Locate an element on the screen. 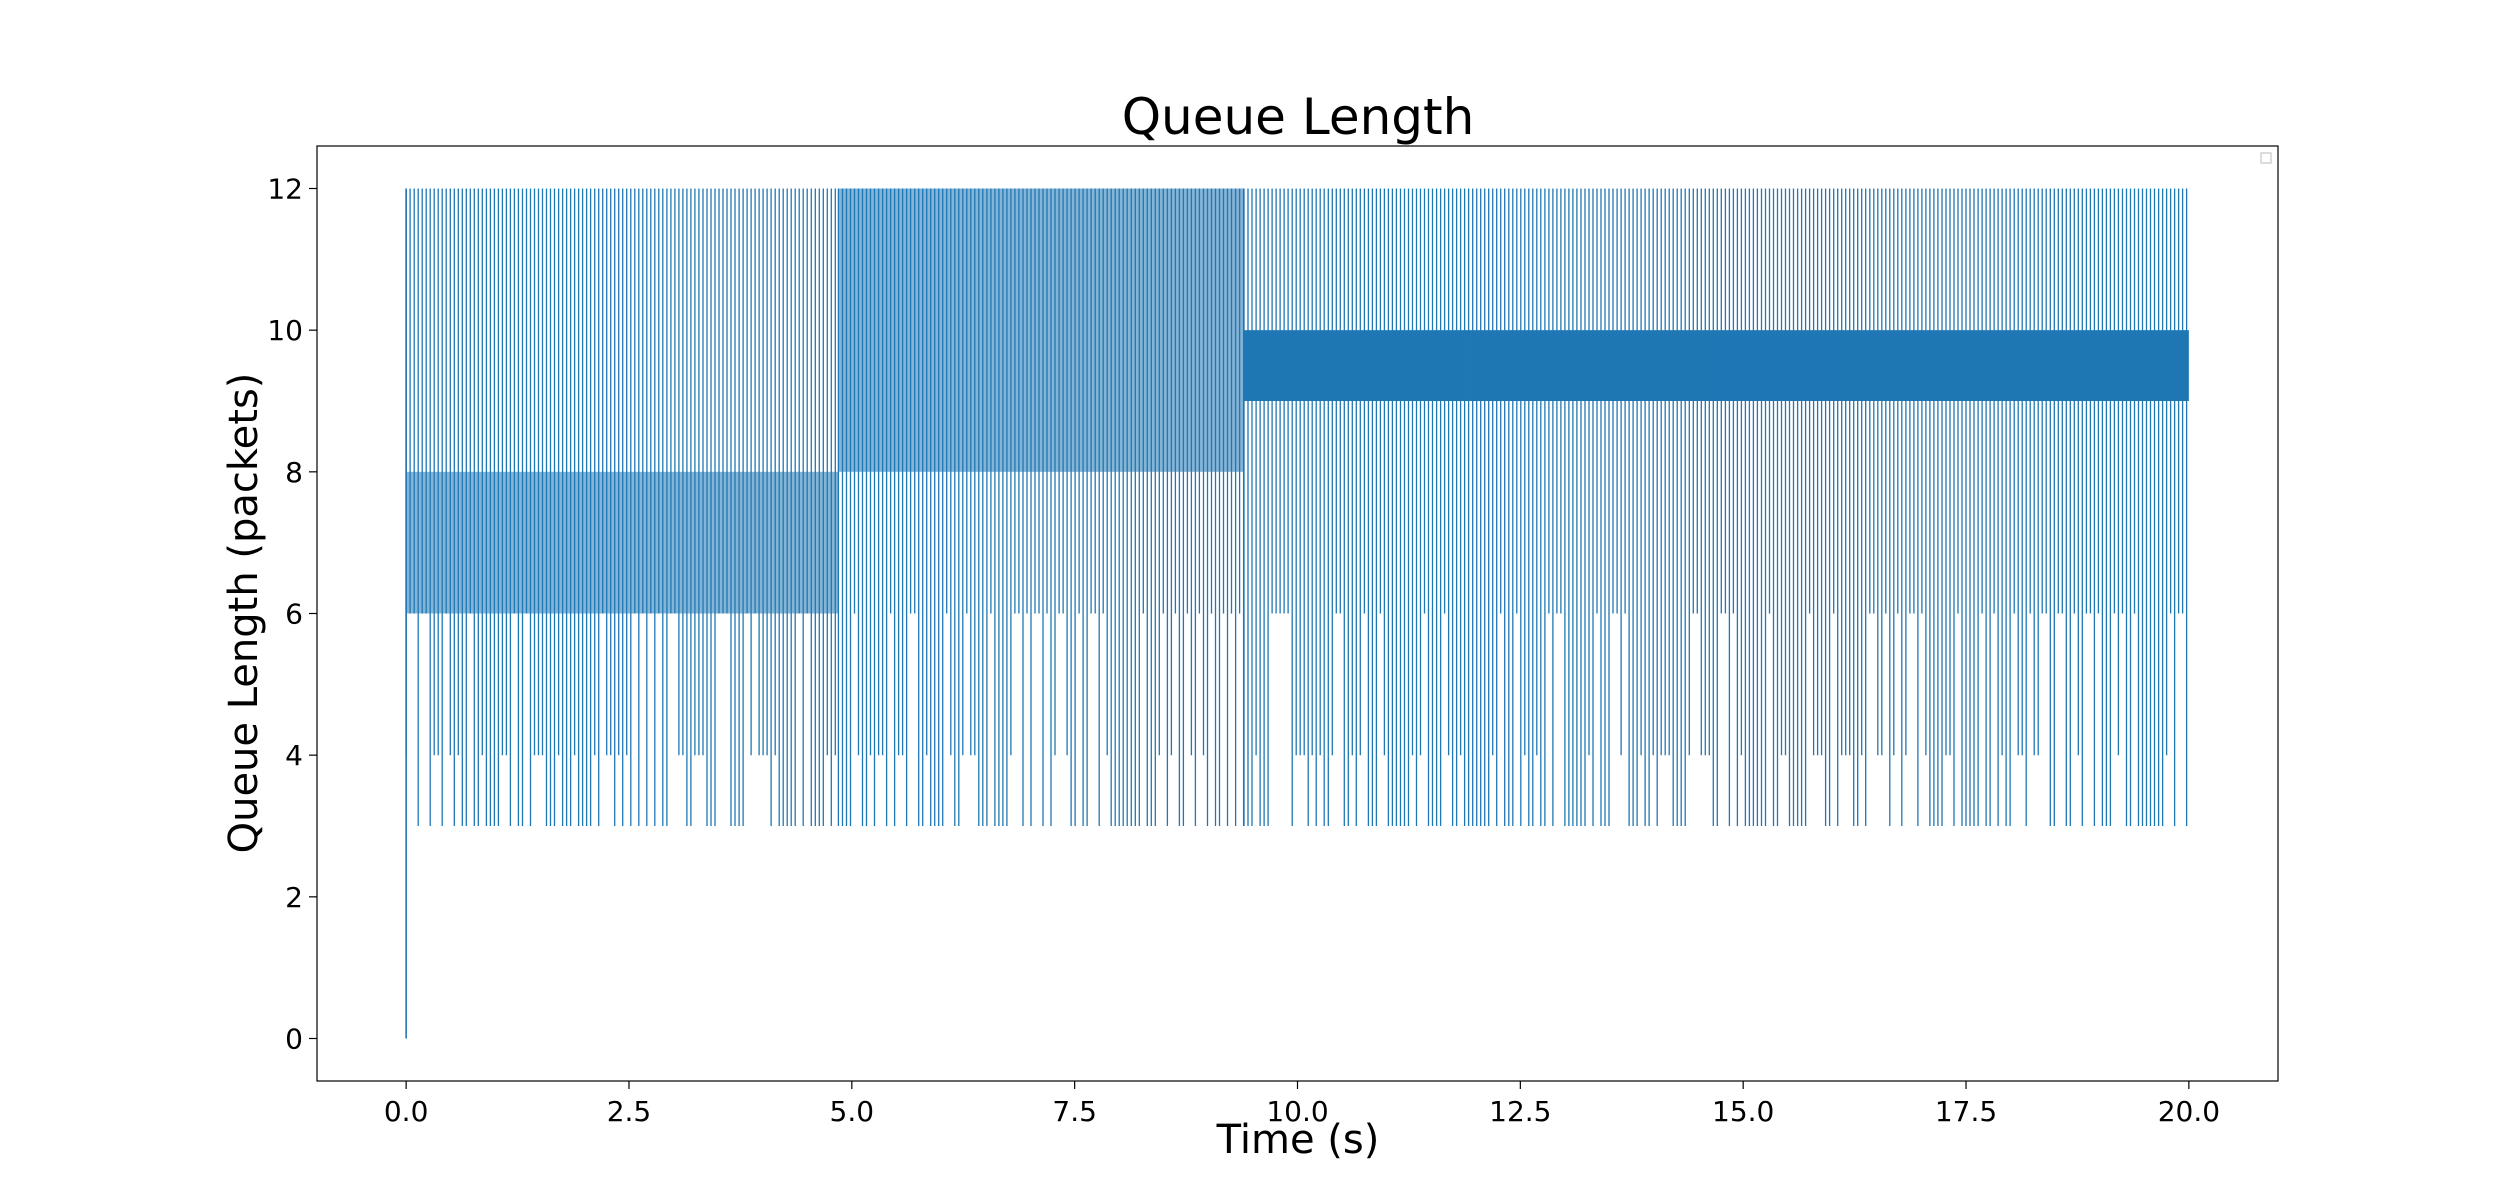  y-axis: 0 2 4 6 8 10 12 is located at coordinates (292, 614).